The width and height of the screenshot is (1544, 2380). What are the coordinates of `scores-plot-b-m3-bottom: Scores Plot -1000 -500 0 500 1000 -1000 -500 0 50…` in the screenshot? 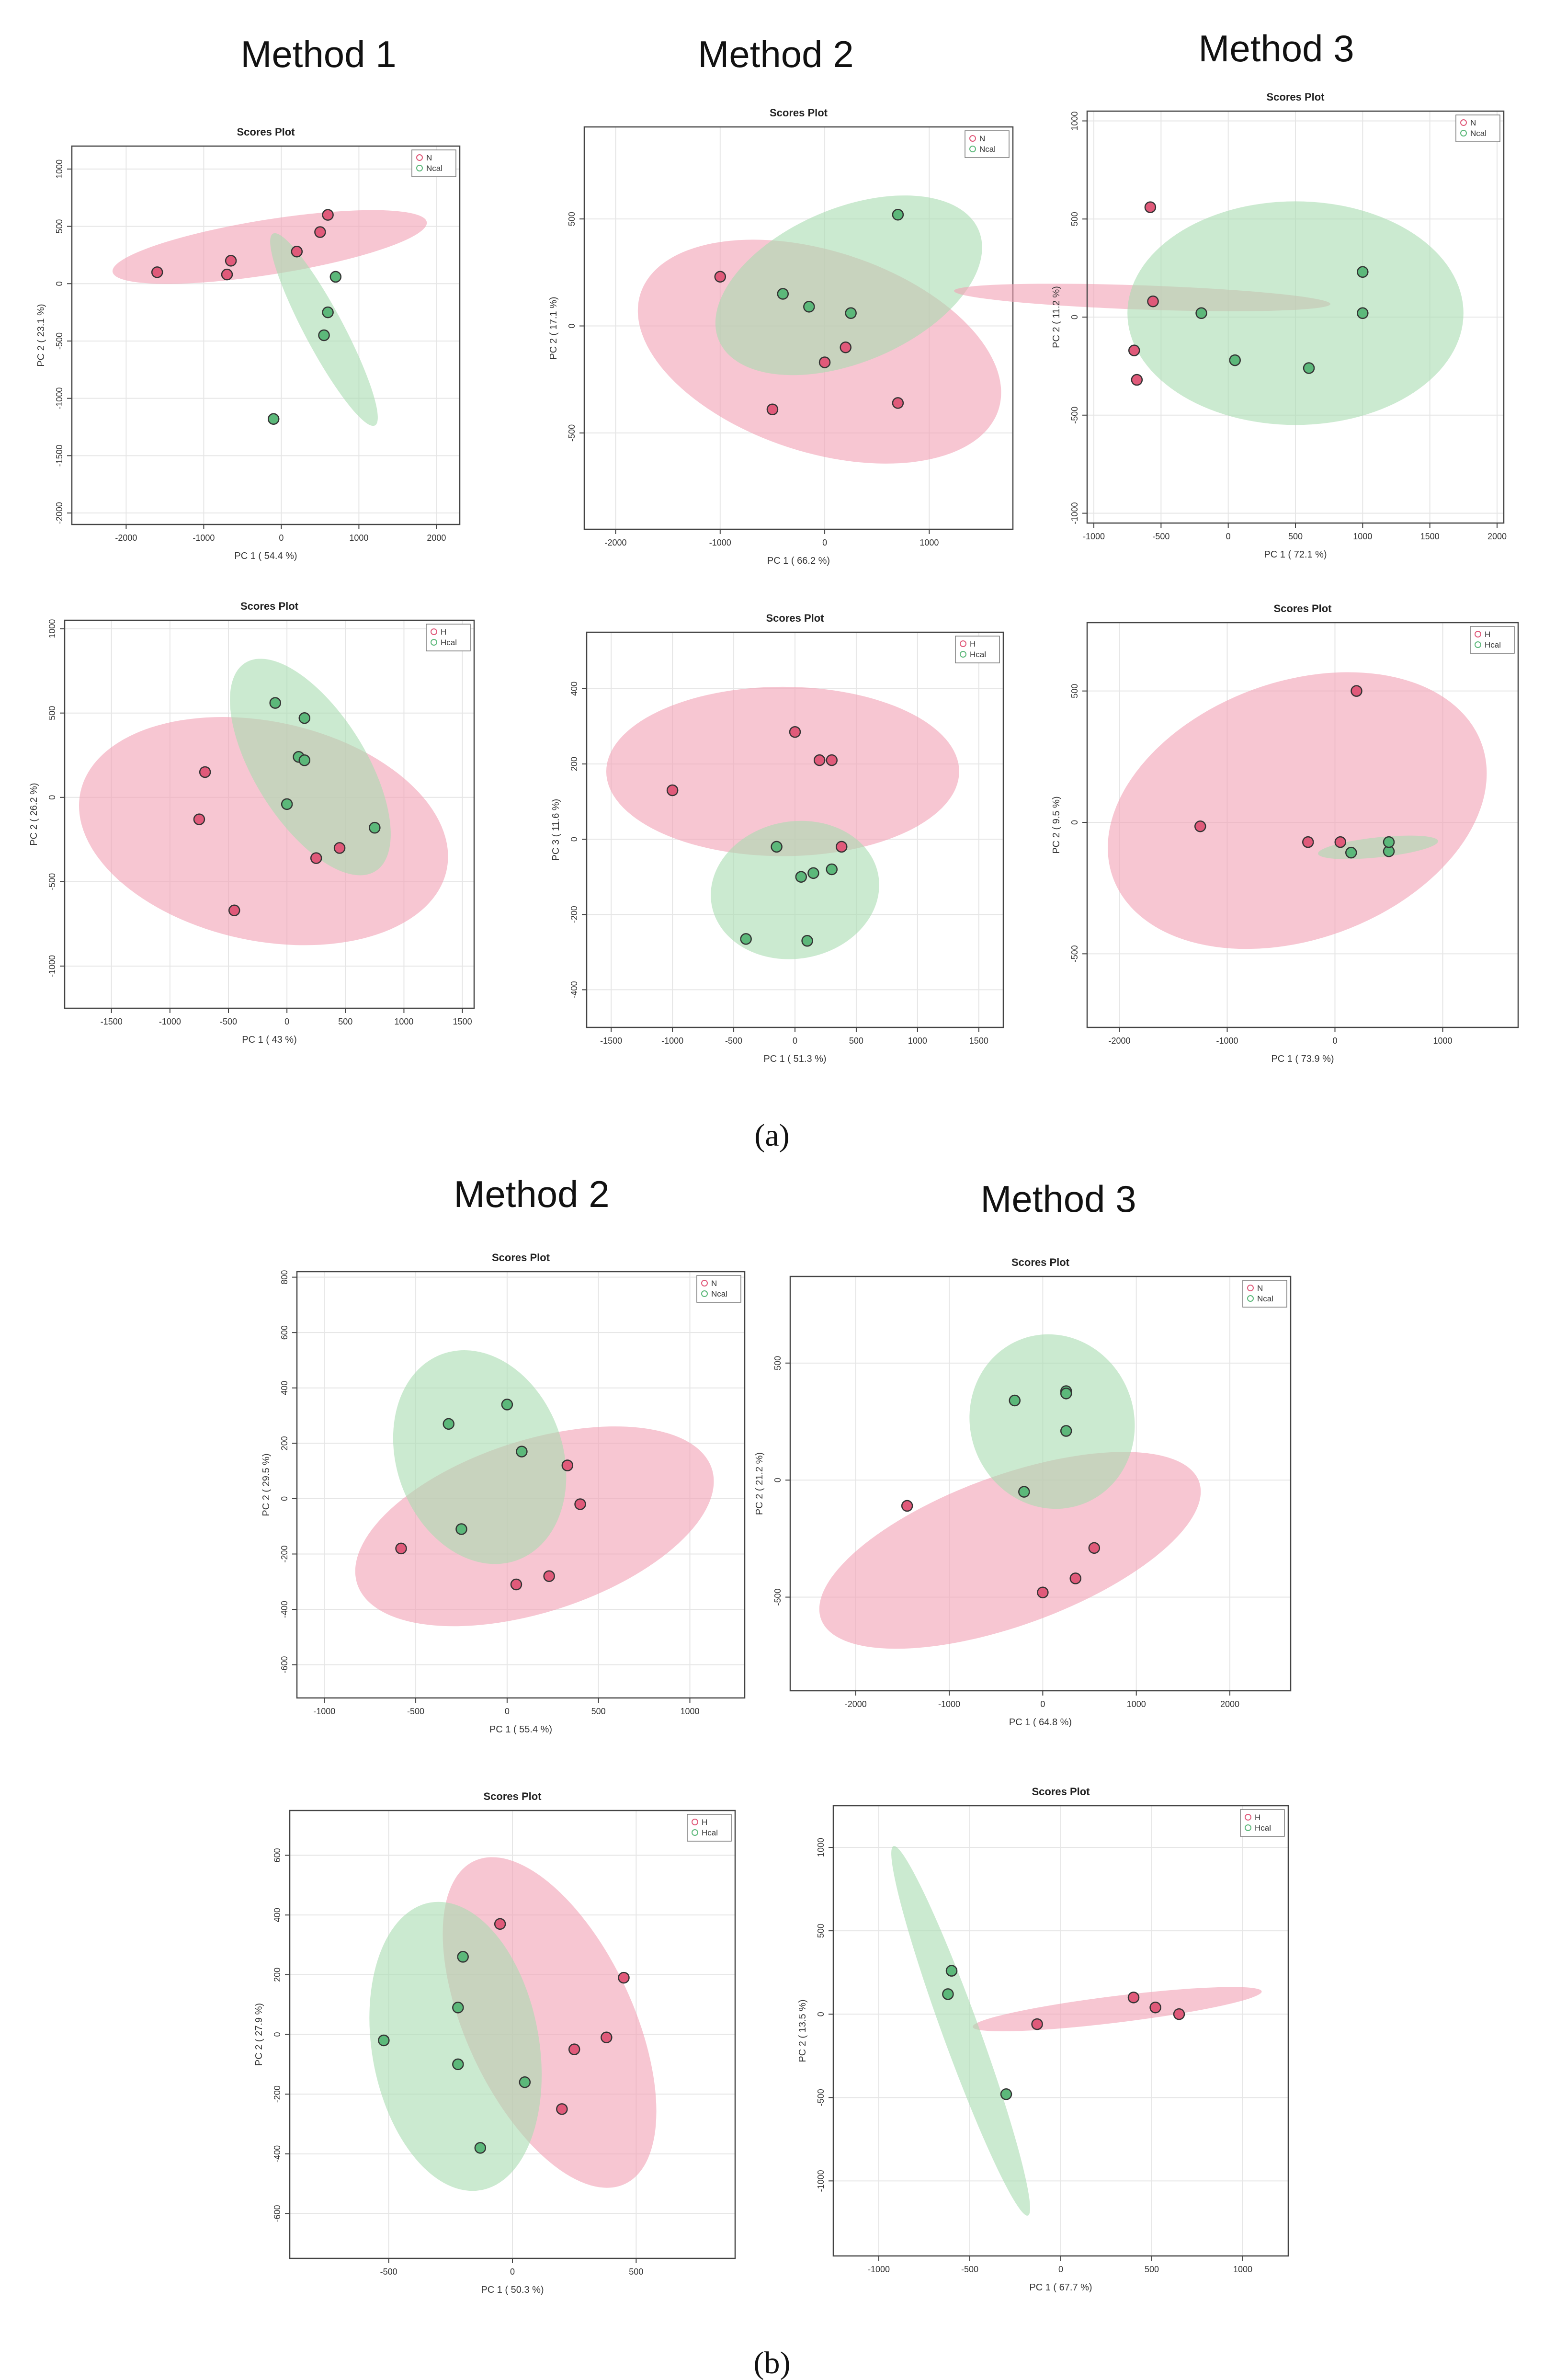 It's located at (1043, 2039).